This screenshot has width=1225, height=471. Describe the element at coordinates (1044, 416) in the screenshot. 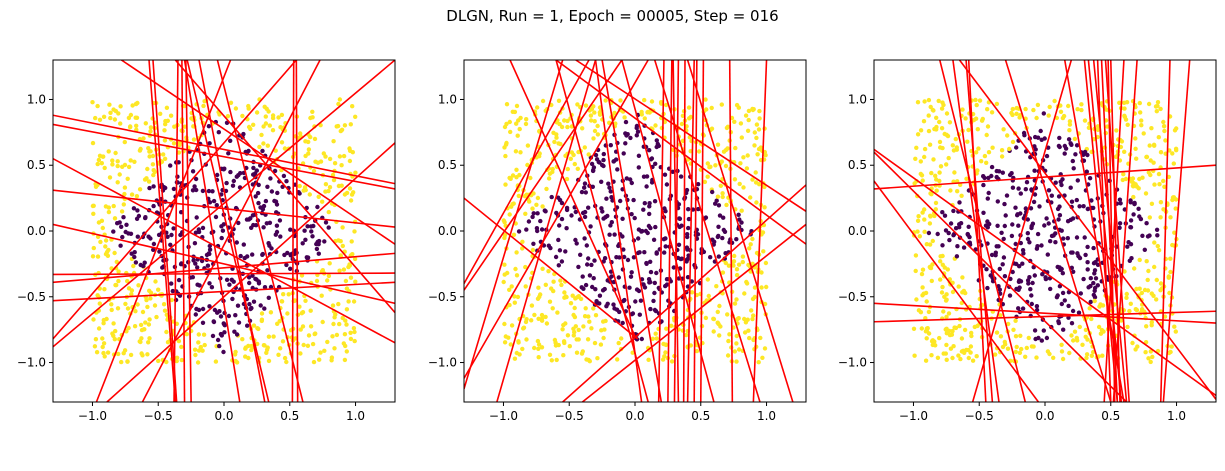

I see `x-tick-label: 0.0` at that location.